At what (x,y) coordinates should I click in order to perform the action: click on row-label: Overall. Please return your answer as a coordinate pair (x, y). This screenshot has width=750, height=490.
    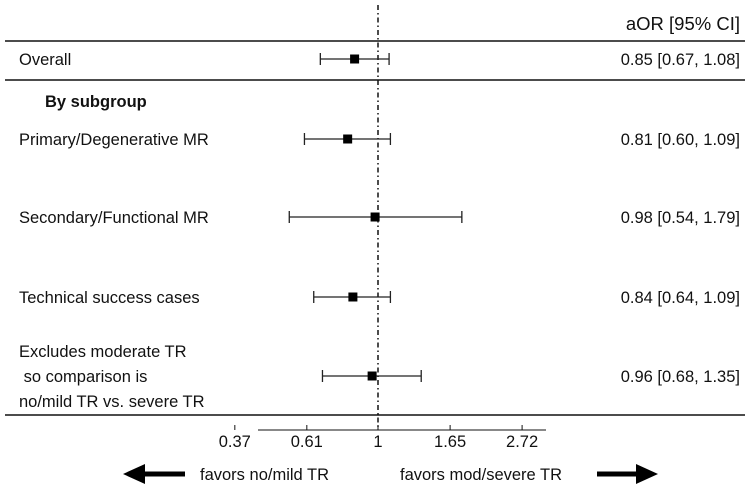
    Looking at the image, I should click on (45, 60).